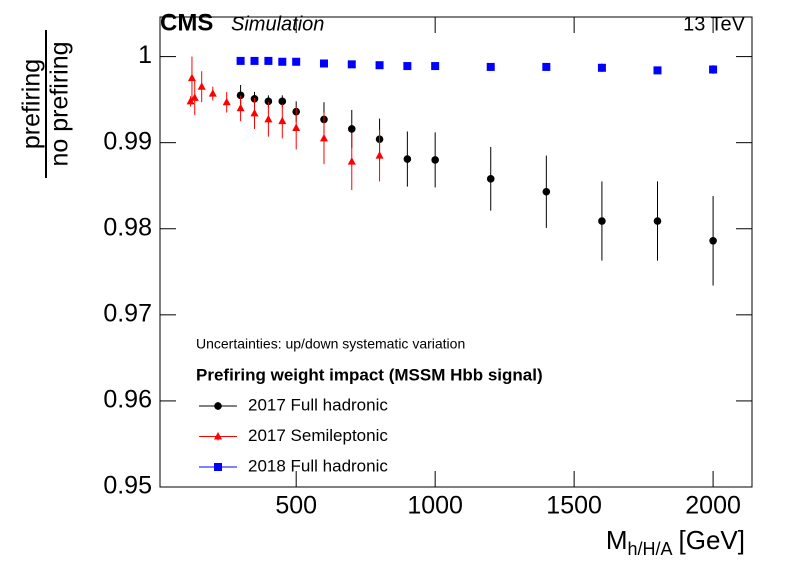 The height and width of the screenshot is (574, 798). Describe the element at coordinates (714, 24) in the screenshot. I see `energy-label: 13 TeV` at that location.